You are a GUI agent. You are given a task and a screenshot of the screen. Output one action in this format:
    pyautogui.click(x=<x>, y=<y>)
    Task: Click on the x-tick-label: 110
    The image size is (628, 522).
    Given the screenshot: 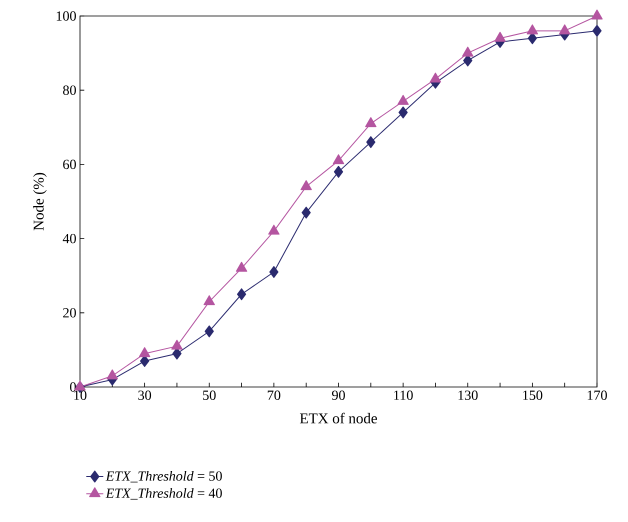 What is the action you would take?
    pyautogui.click(x=403, y=395)
    